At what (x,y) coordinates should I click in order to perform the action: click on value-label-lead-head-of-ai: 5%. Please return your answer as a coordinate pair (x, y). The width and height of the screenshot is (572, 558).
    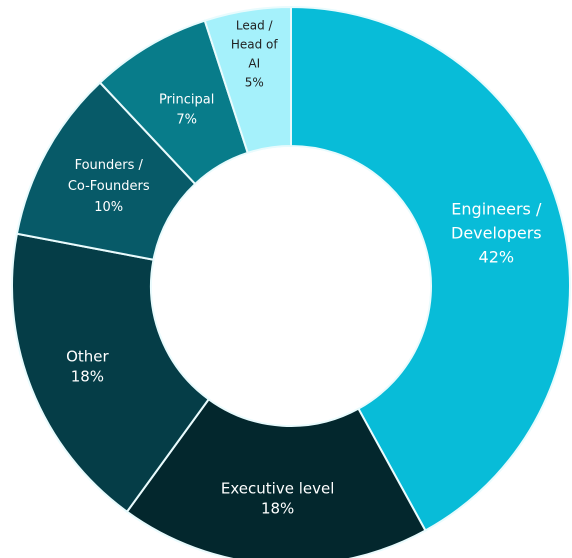
    Looking at the image, I should click on (254, 82).